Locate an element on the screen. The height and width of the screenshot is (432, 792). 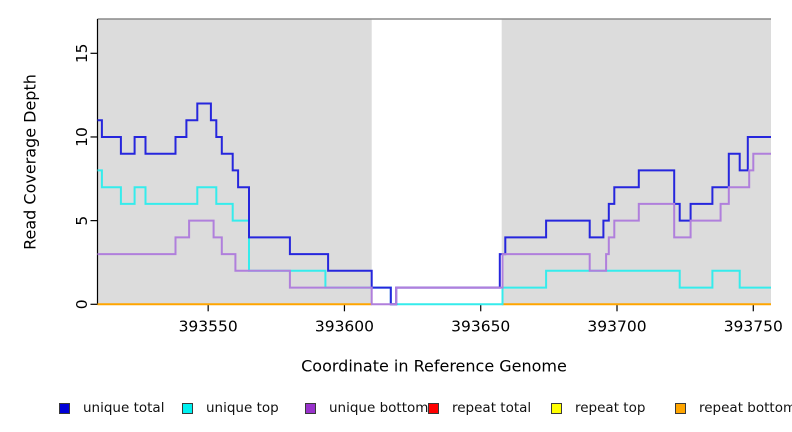
x-tick-label: 393600 is located at coordinates (344, 326).